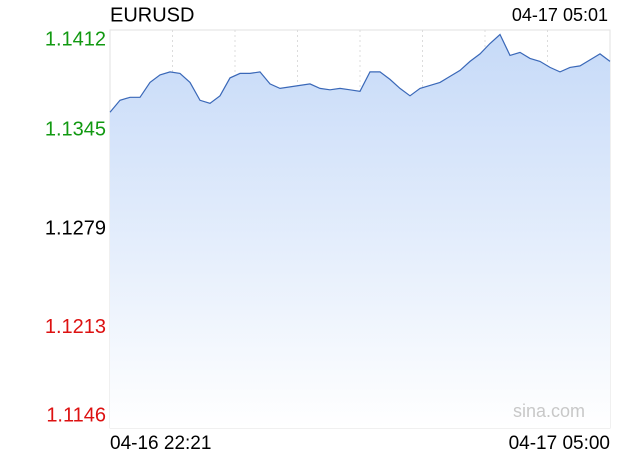 This screenshot has height=460, width=620. Describe the element at coordinates (360, 73) in the screenshot. I see `price-line` at that location.